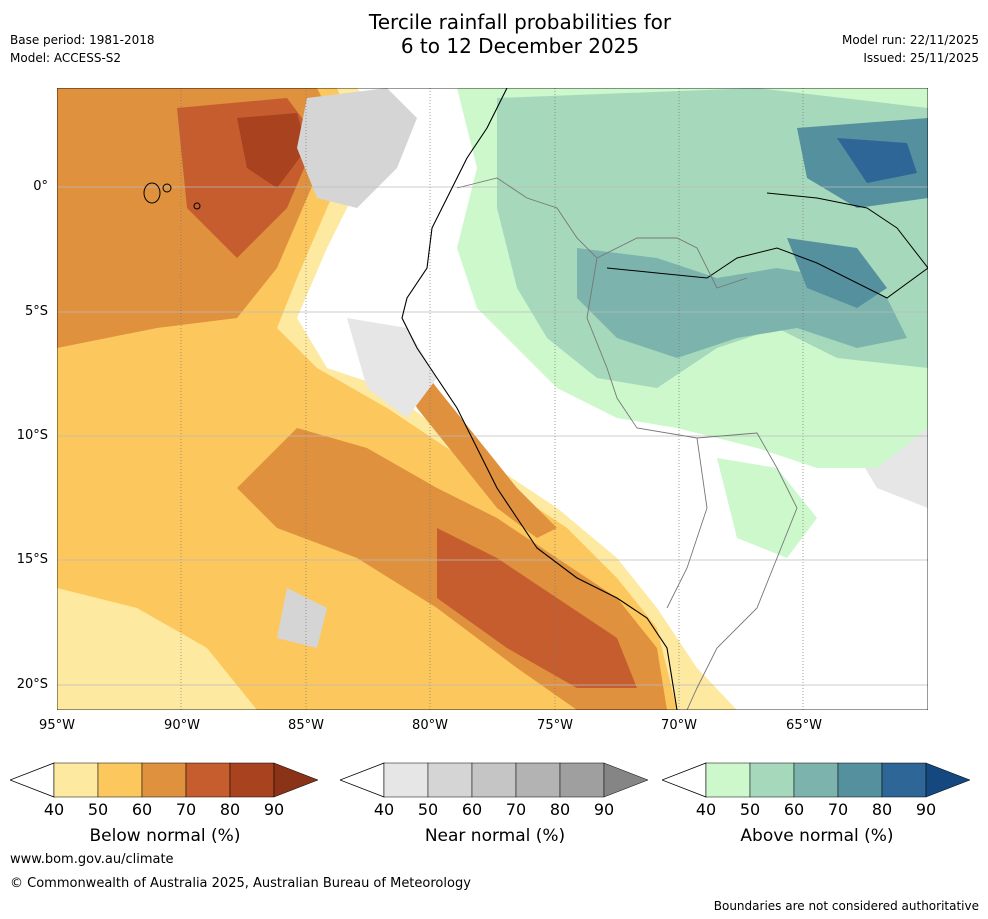  I want to click on legend-near-tick: 60, so click(472, 809).